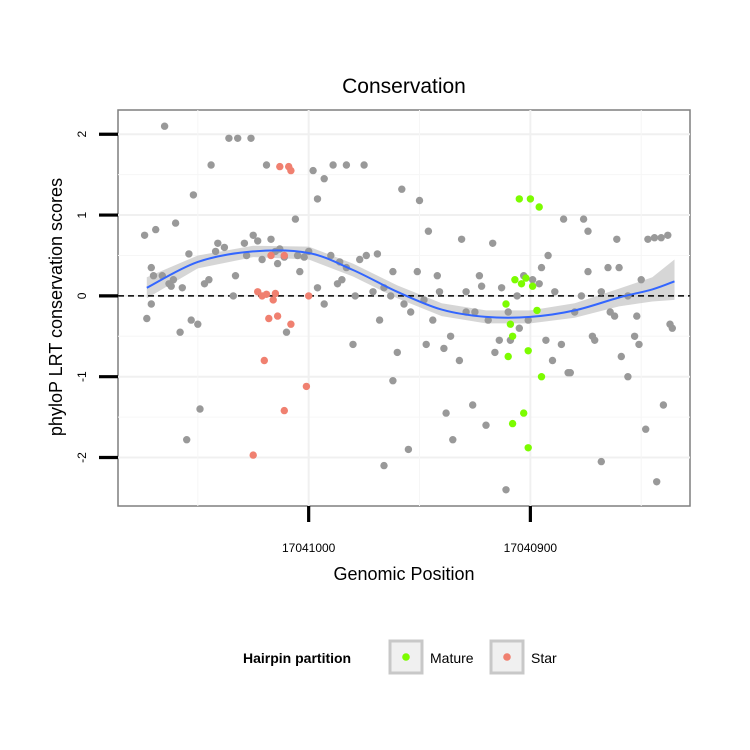 The height and width of the screenshot is (750, 750). I want to click on legend-dot-star, so click(507, 657).